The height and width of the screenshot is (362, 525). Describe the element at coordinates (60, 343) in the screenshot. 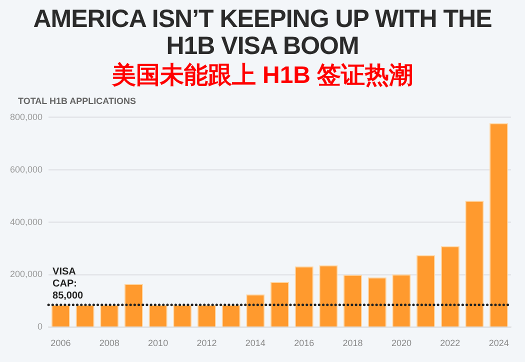

I see `x-tick-label: 2006` at that location.